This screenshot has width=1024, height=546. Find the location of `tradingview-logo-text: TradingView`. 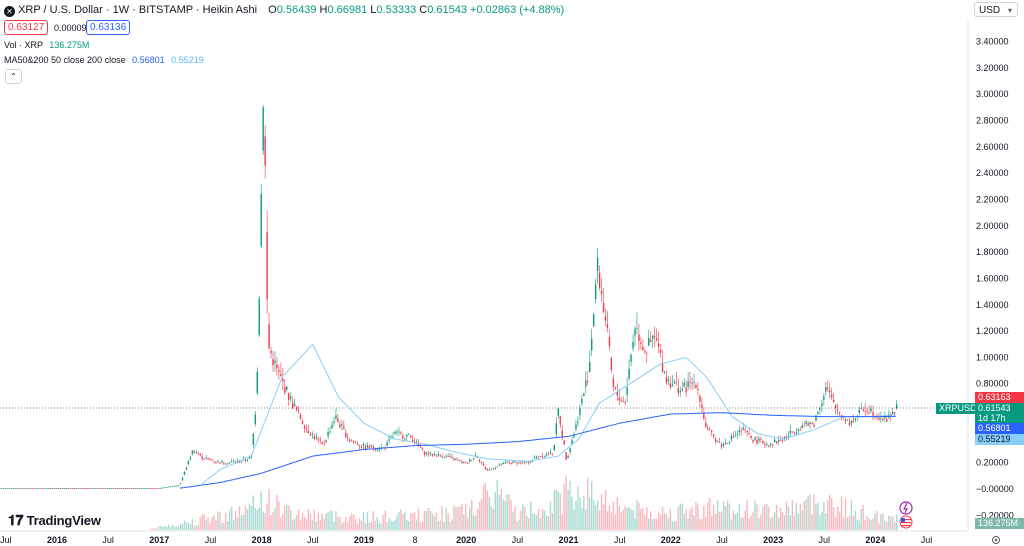

tradingview-logo-text: TradingView is located at coordinates (63, 520).